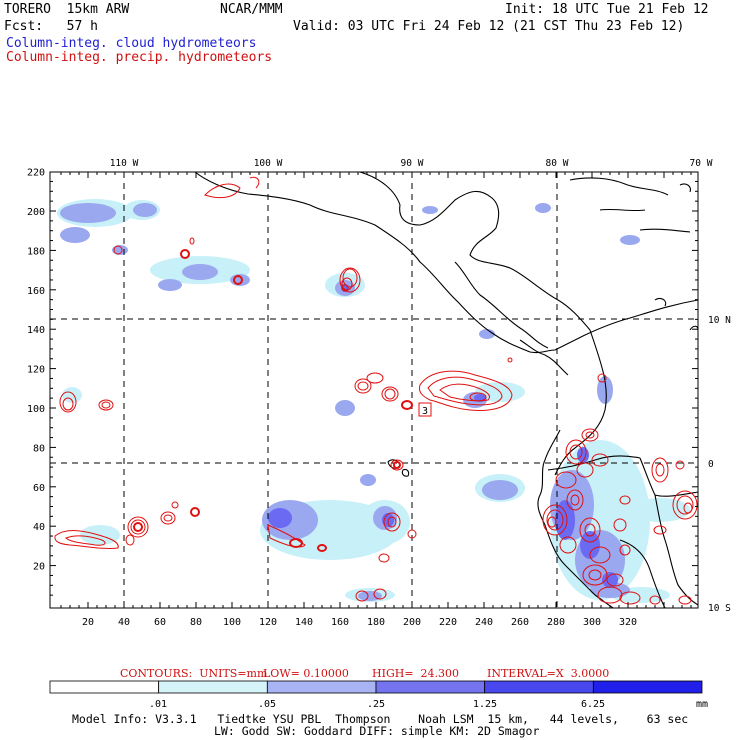 The width and height of the screenshot is (740, 740). What do you see at coordinates (711, 464) in the screenshot?
I see `lat-label-0: 0` at bounding box center [711, 464].